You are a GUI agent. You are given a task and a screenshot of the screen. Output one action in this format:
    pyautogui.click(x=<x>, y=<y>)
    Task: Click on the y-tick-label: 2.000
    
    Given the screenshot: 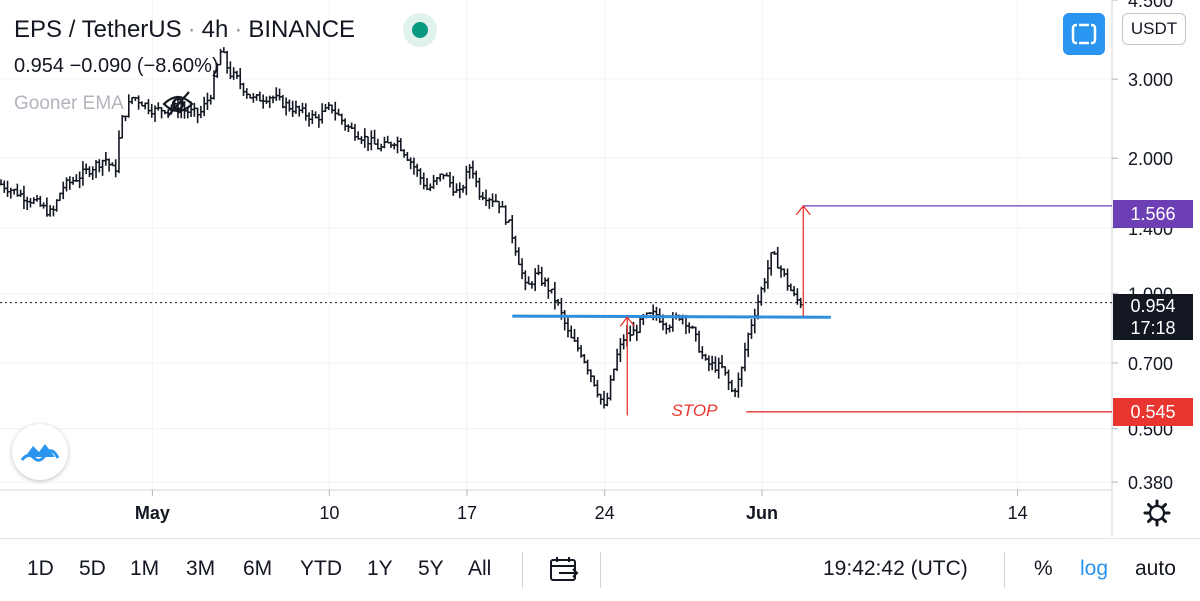 What is the action you would take?
    pyautogui.click(x=1150, y=159)
    